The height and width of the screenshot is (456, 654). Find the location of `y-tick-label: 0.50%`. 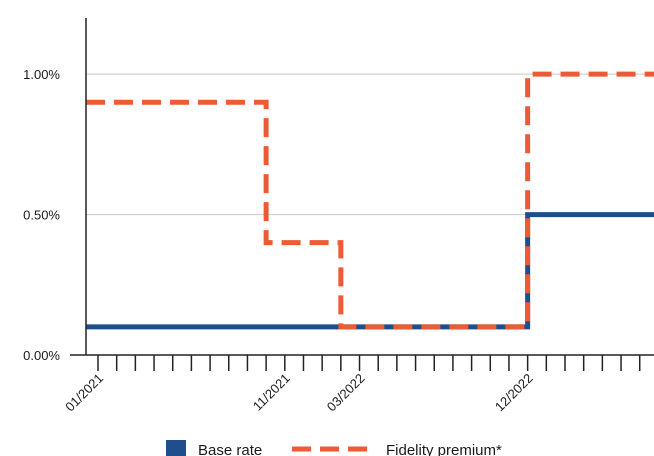

y-tick-label: 0.50% is located at coordinates (41, 215).